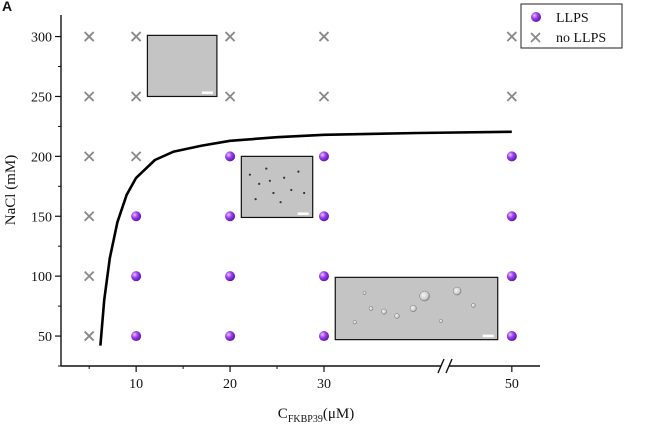 Image resolution: width=645 pixels, height=436 pixels. What do you see at coordinates (136, 384) in the screenshot?
I see `x-tick-label: 10` at bounding box center [136, 384].